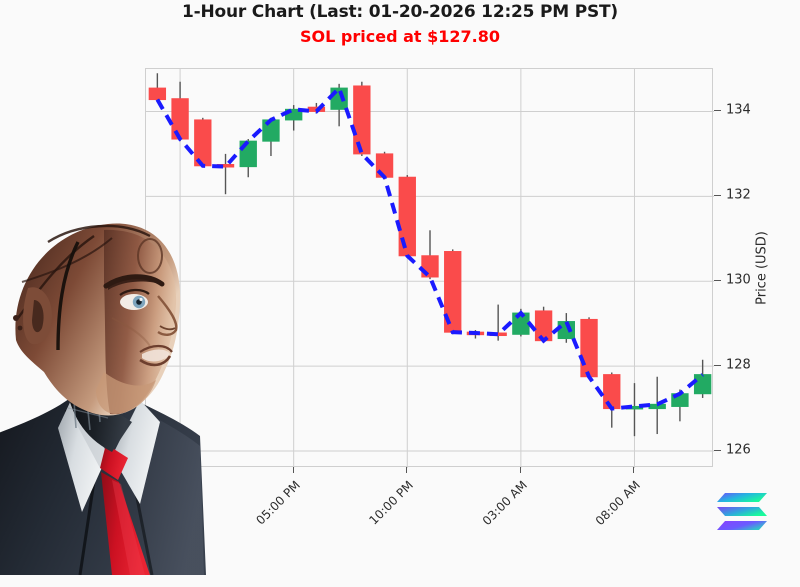 This screenshot has width=800, height=587. What do you see at coordinates (742, 511) in the screenshot?
I see `solana-logo` at bounding box center [742, 511].